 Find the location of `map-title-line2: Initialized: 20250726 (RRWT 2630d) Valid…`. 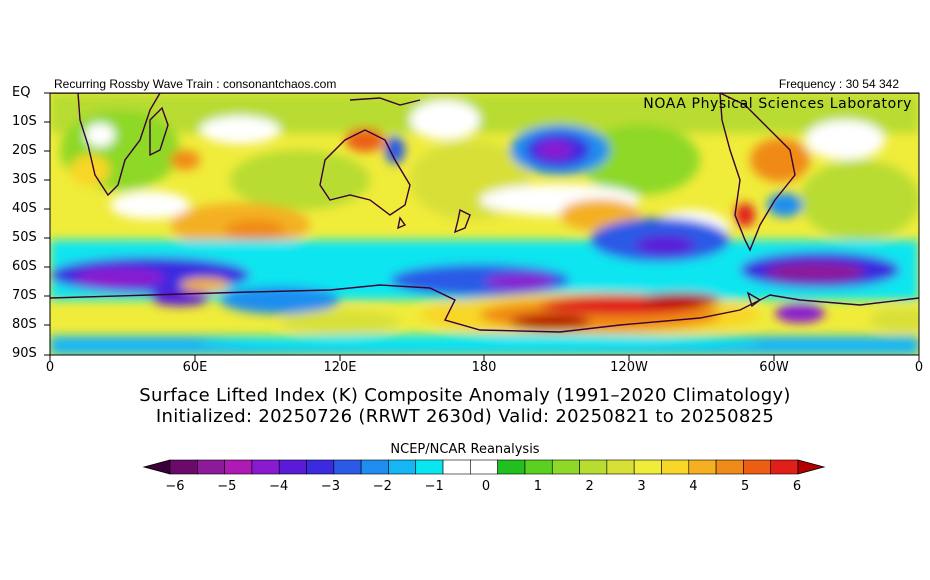

map-title-line2: Initialized: 20250726 (RRWT 2630d) Valid… is located at coordinates (465, 416).